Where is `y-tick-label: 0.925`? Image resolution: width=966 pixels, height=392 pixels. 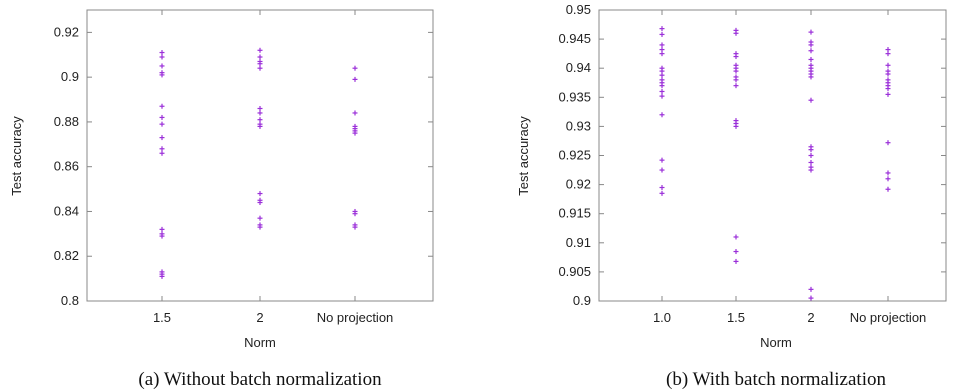
y-tick-label: 0.925 is located at coordinates (574, 155).